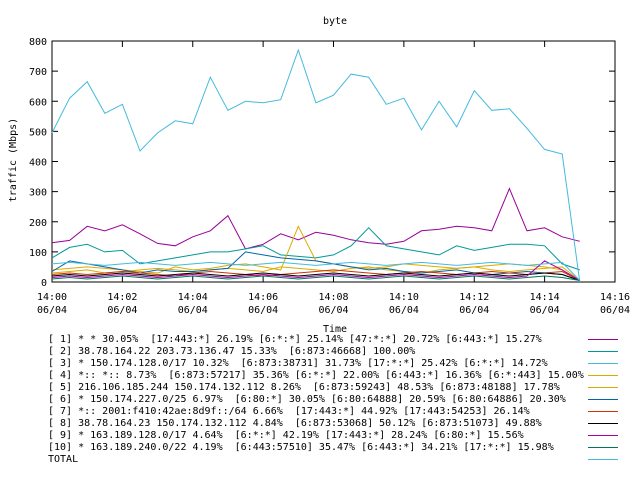 Image resolution: width=640 pixels, height=480 pixels. Describe the element at coordinates (615, 297) in the screenshot. I see `x-tick-label-time: 14:16` at that location.